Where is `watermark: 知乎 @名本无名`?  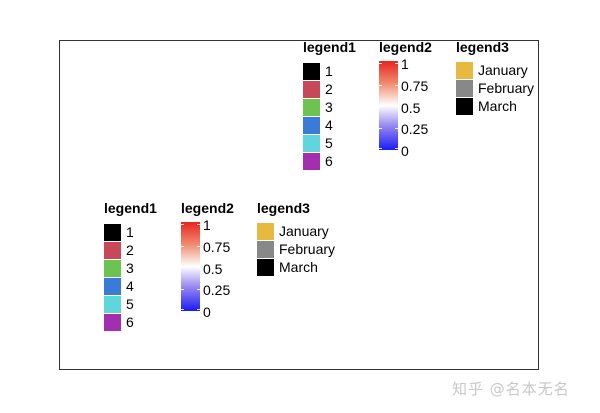
watermark: 知乎 @名本无名 is located at coordinates (511, 389).